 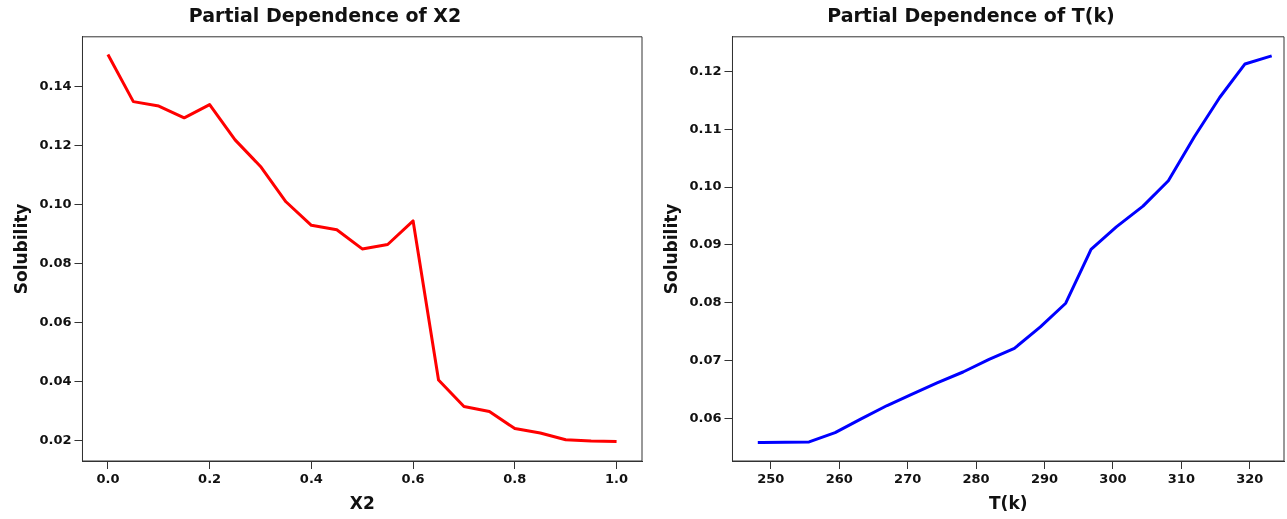 I want to click on y-tick-label: 0.04, so click(x=55, y=380).